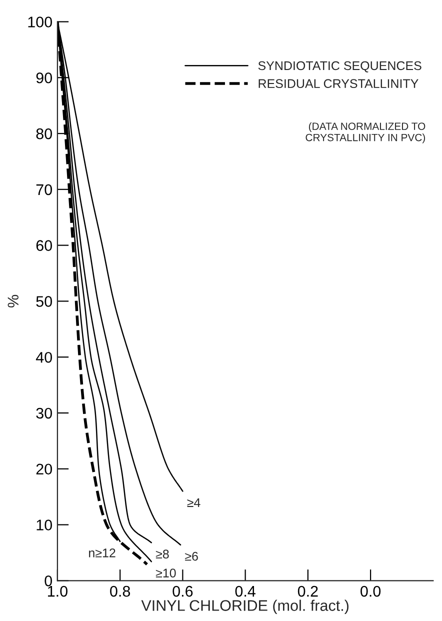  What do you see at coordinates (40, 22) in the screenshot?
I see `y-tick-label: 100` at bounding box center [40, 22].